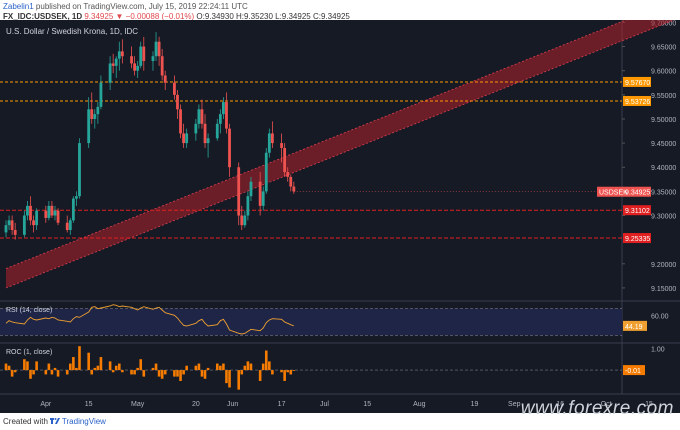 This screenshot has height=430, width=680. Describe the element at coordinates (25, 421) in the screenshot. I see `created-text: Created with` at that location.